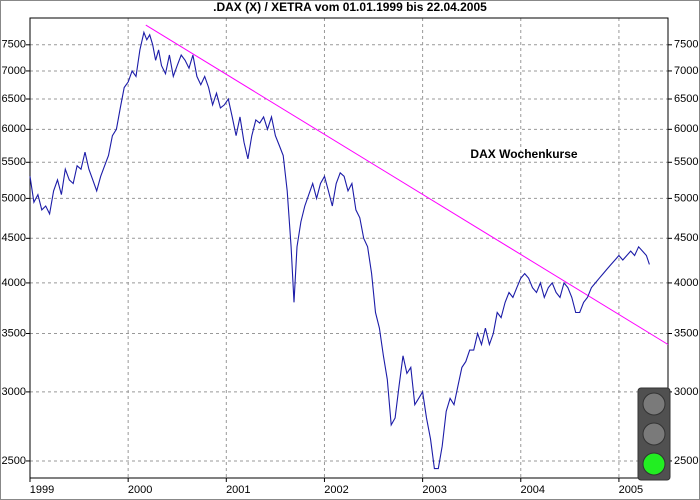  Describe the element at coordinates (336, 490) in the screenshot. I see `x-tick-label: 2002` at that location.